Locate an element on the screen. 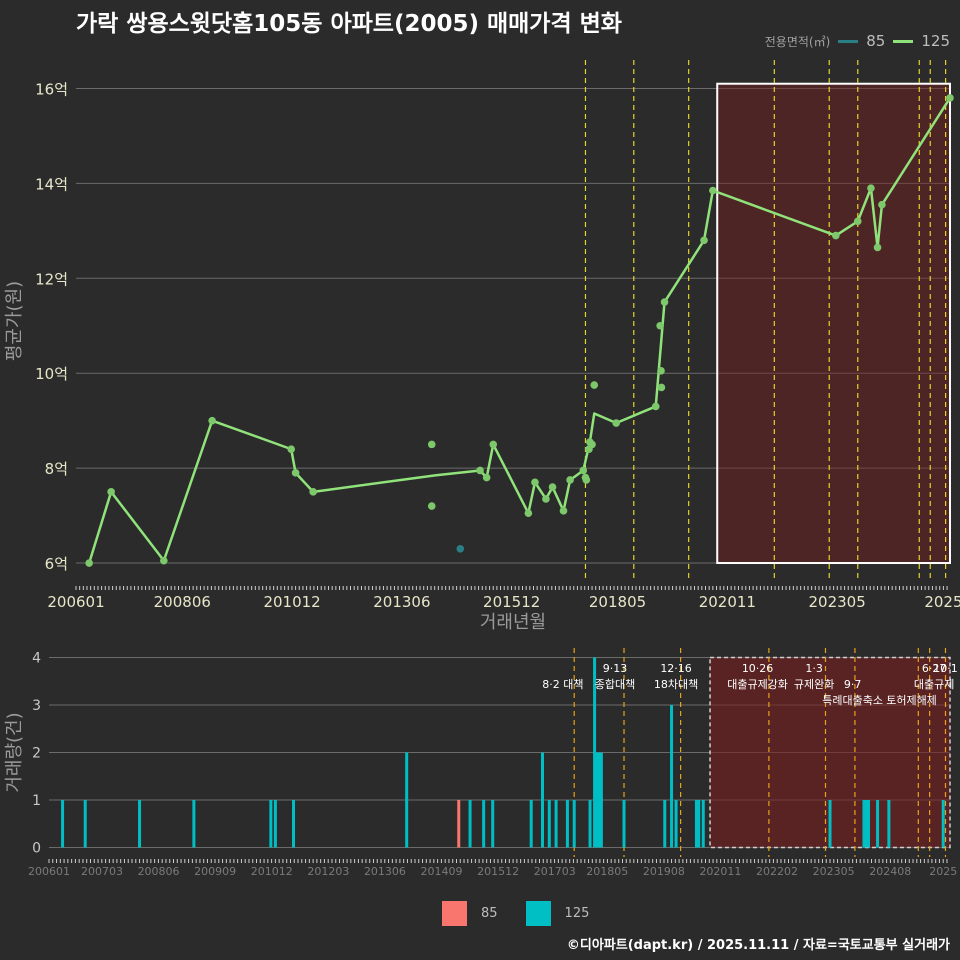 This screenshot has height=960, width=960. x-tick-label: 201908 is located at coordinates (664, 871).